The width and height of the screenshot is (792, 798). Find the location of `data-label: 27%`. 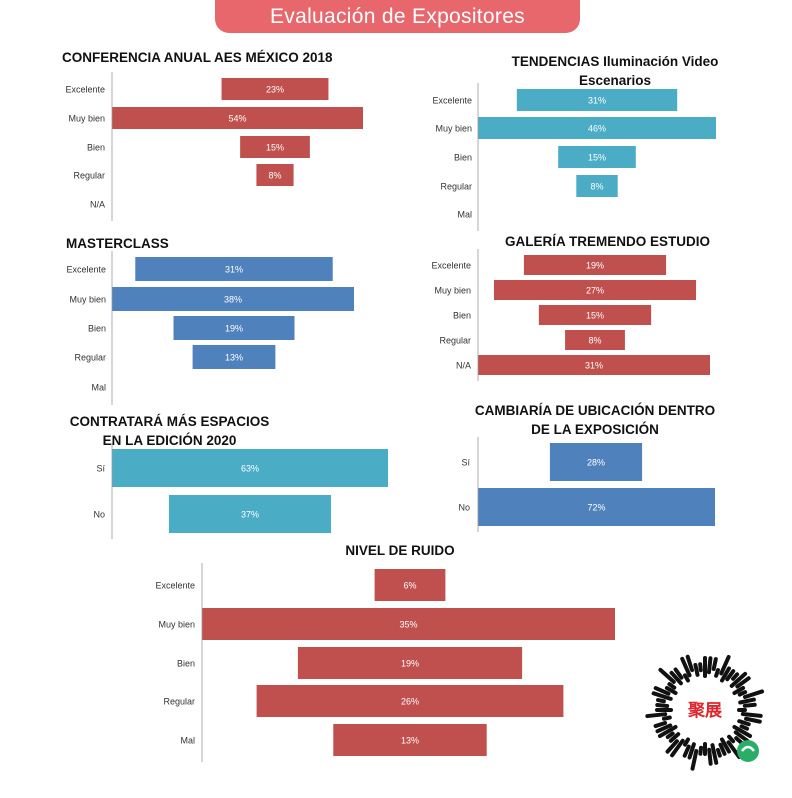

data-label: 27% is located at coordinates (595, 291).